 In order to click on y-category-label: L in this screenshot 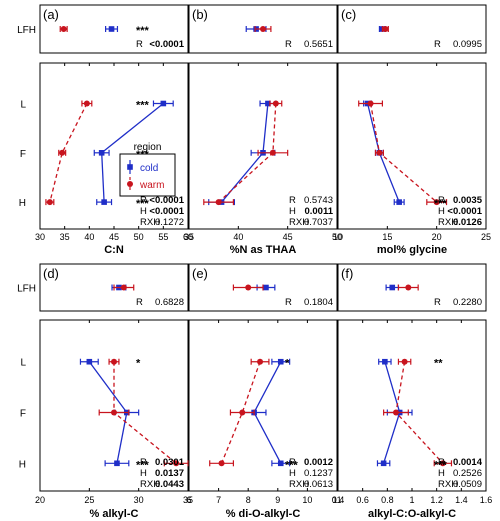, I will do `click(23, 363)`.